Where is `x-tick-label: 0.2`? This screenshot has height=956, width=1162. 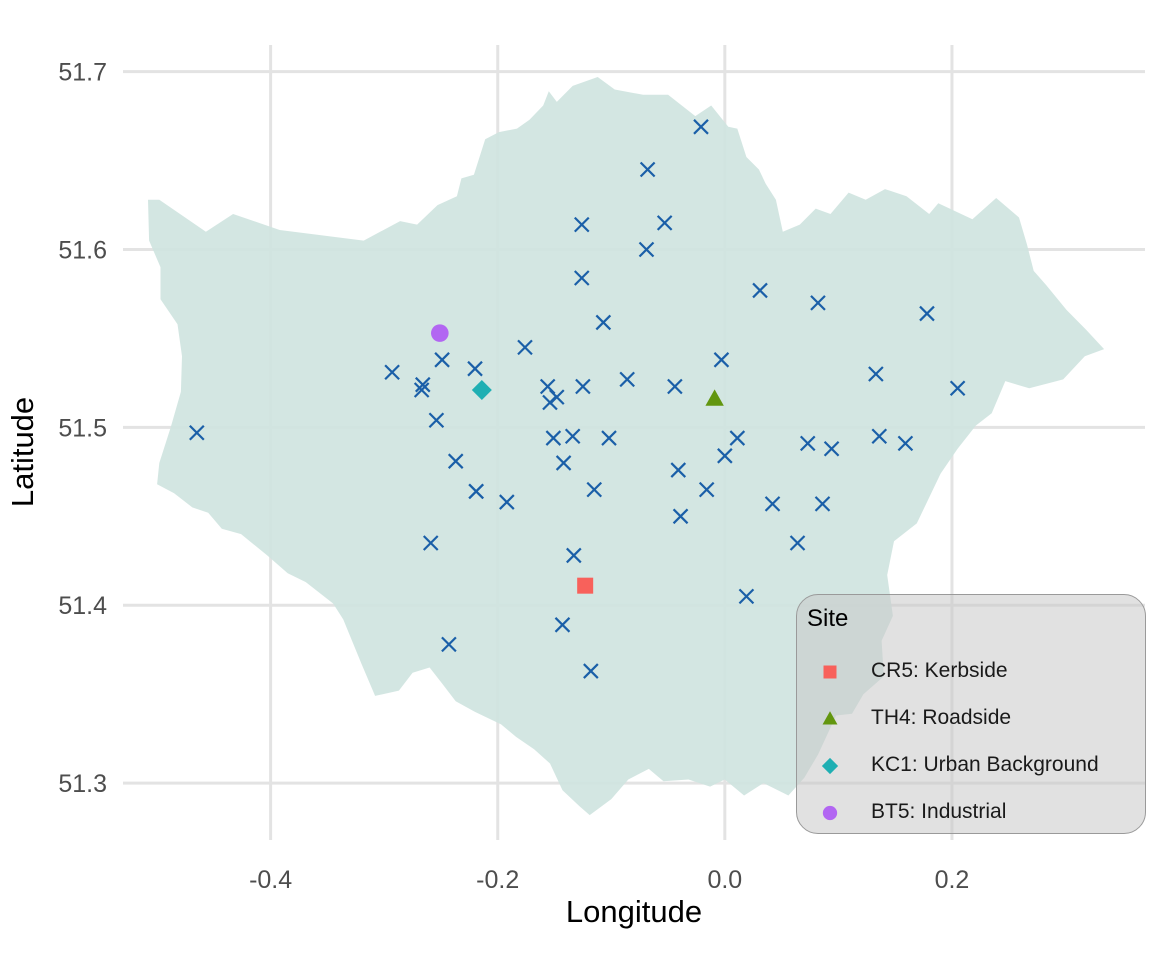
x-tick-label: 0.2 is located at coordinates (952, 880).